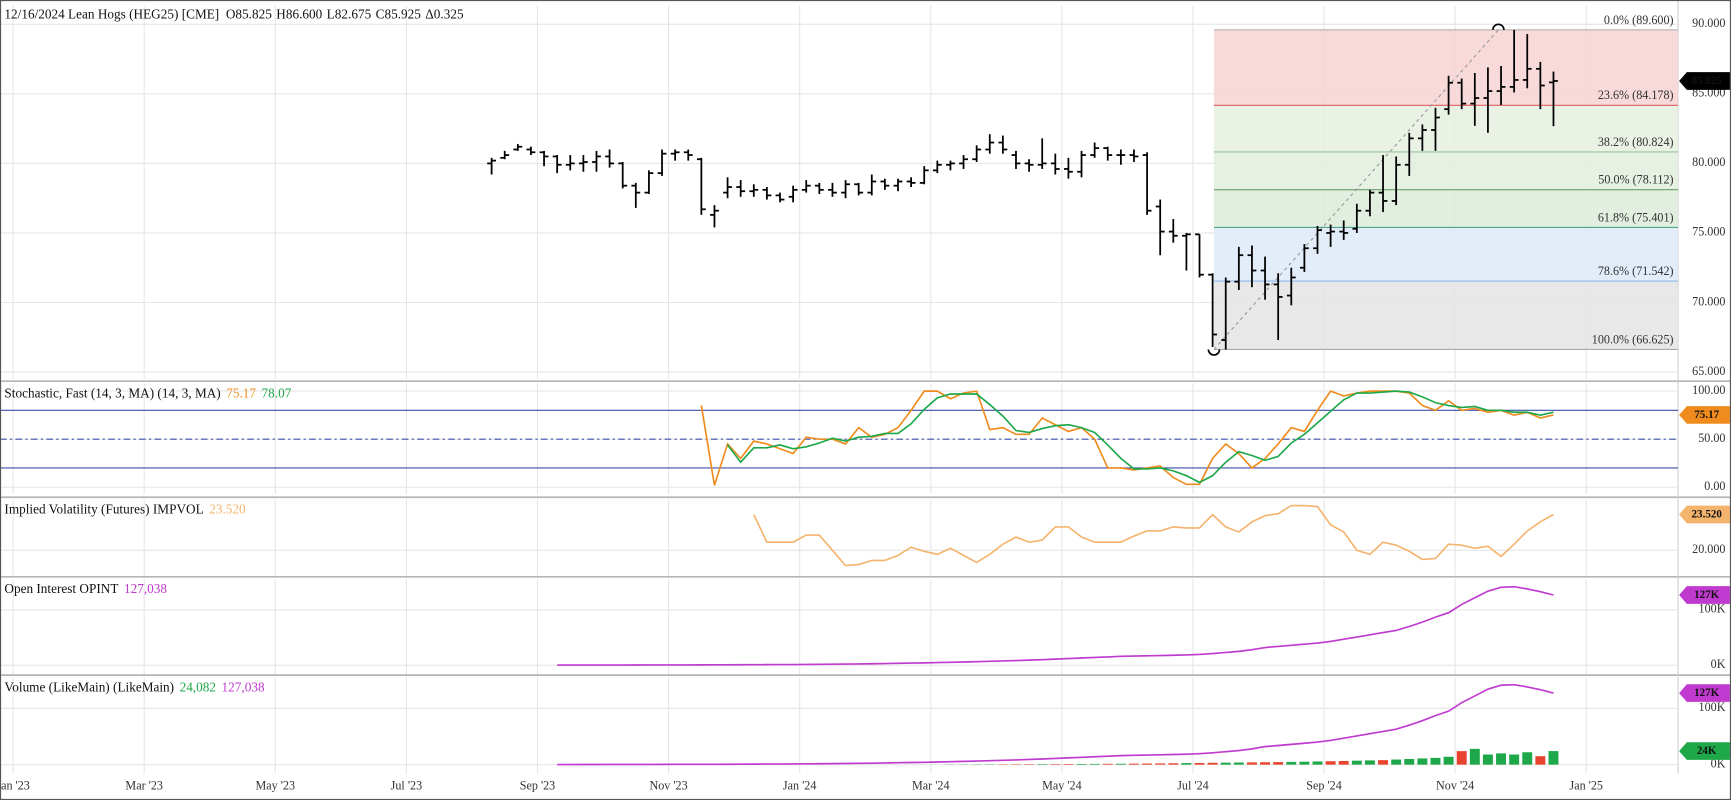 Image resolution: width=1731 pixels, height=800 pixels. I want to click on y-tick-label: 20.000, so click(1708, 549).